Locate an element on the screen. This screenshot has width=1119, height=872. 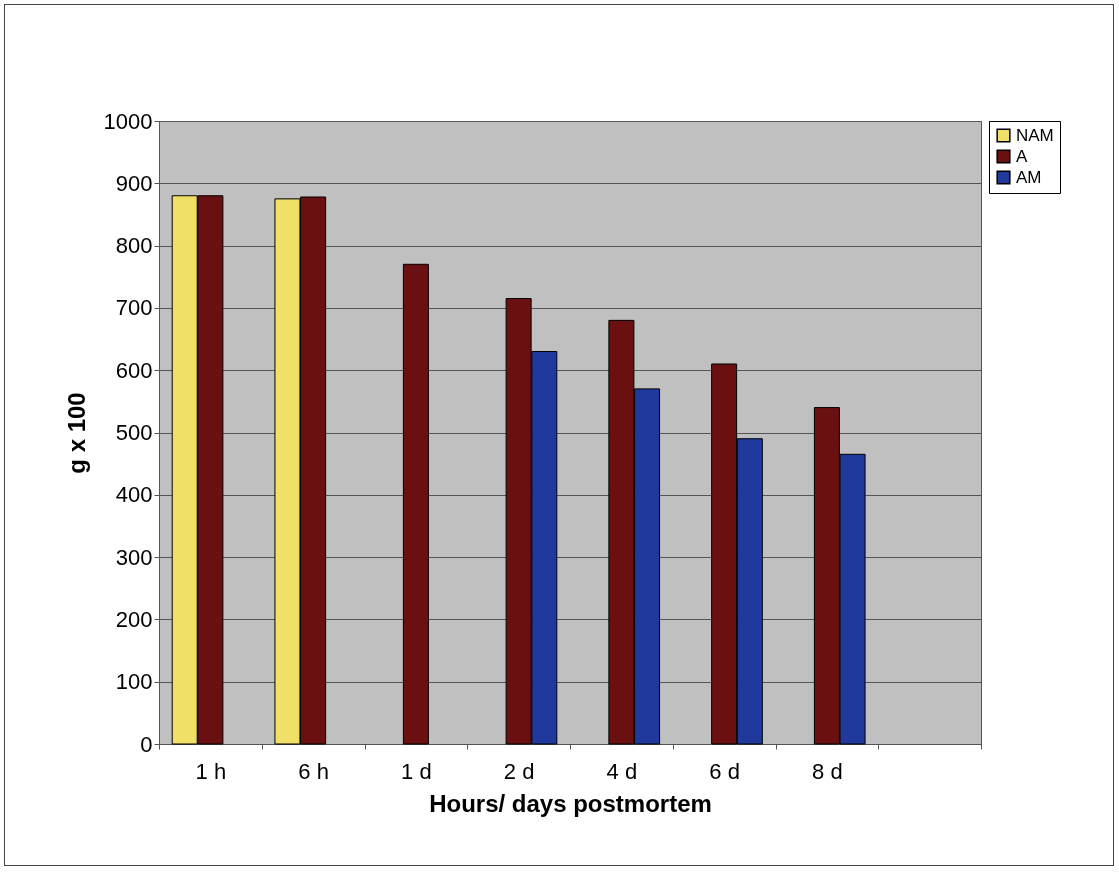
y-tick-label: 900 is located at coordinates (134, 183).